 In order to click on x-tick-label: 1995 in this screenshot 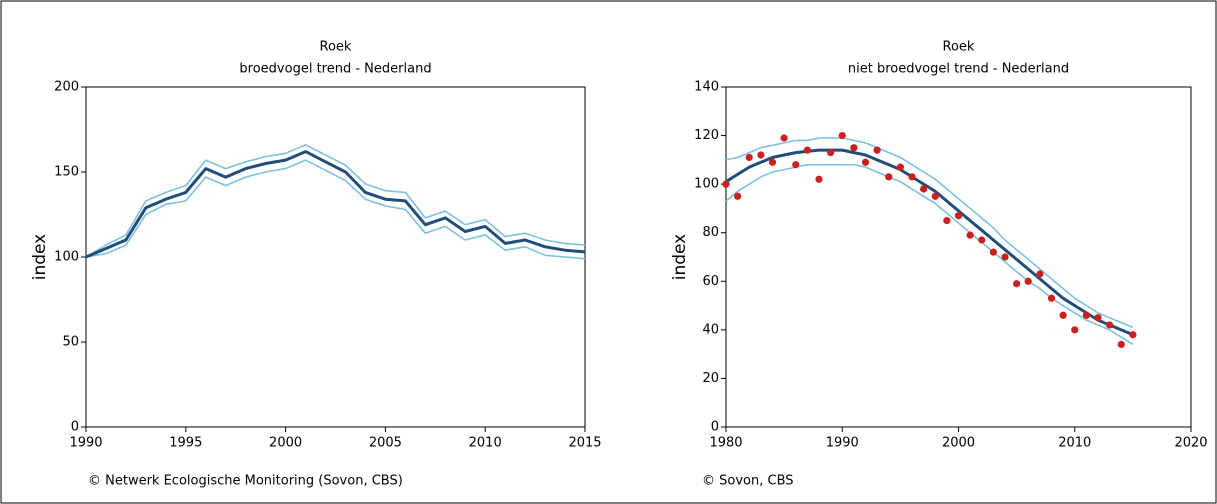, I will do `click(185, 443)`.